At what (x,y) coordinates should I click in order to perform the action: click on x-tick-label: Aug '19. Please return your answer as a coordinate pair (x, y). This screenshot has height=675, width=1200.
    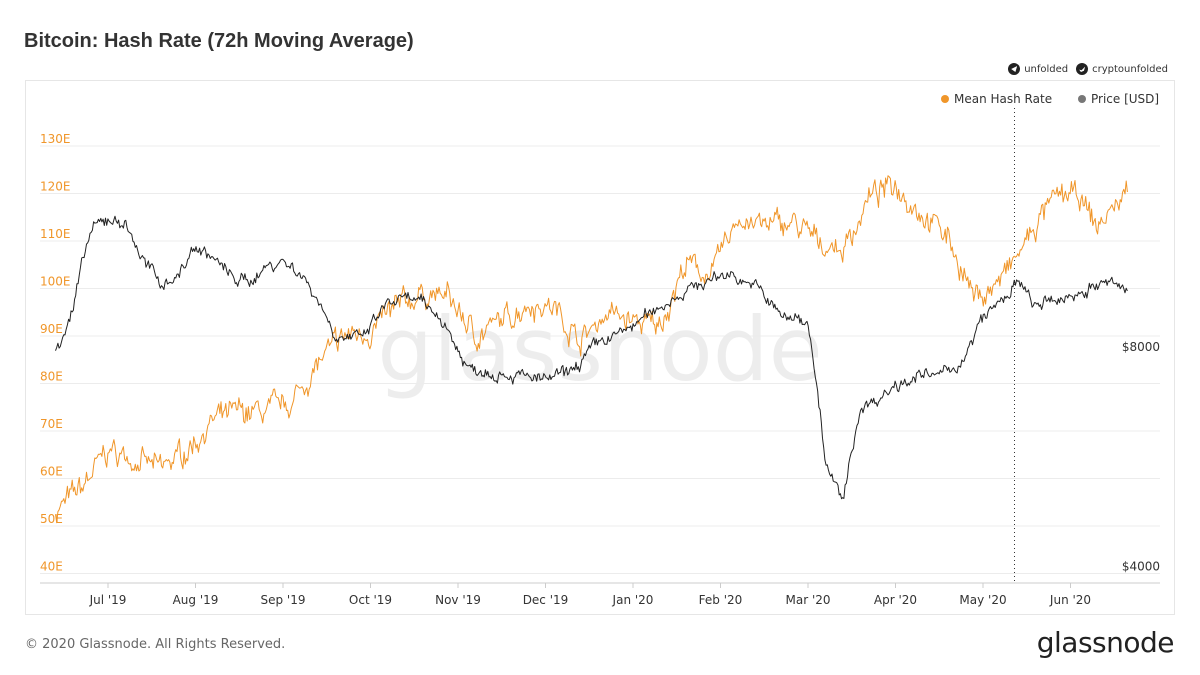
    Looking at the image, I should click on (196, 600).